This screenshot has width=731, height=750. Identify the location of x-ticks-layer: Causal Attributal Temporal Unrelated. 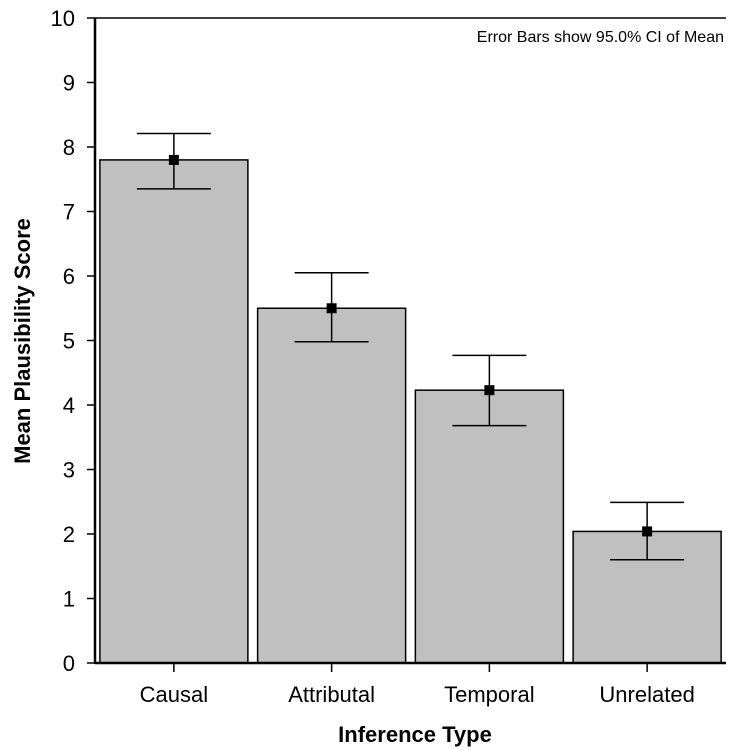
(417, 685).